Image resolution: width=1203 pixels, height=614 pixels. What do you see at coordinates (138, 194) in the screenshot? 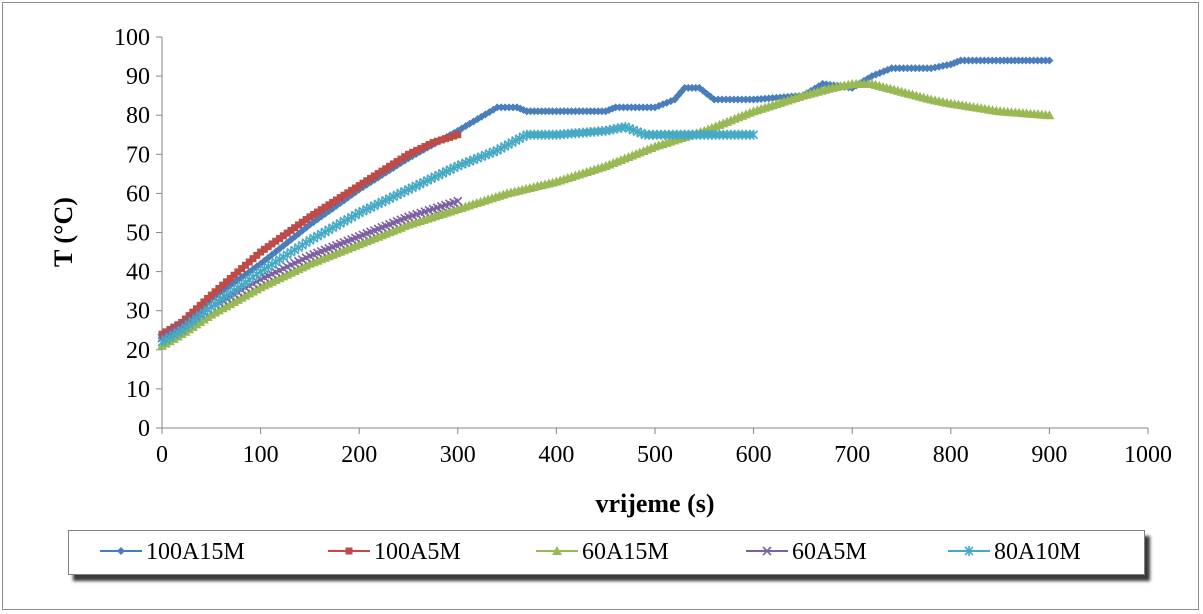
I see `y-tick-label: 60` at bounding box center [138, 194].